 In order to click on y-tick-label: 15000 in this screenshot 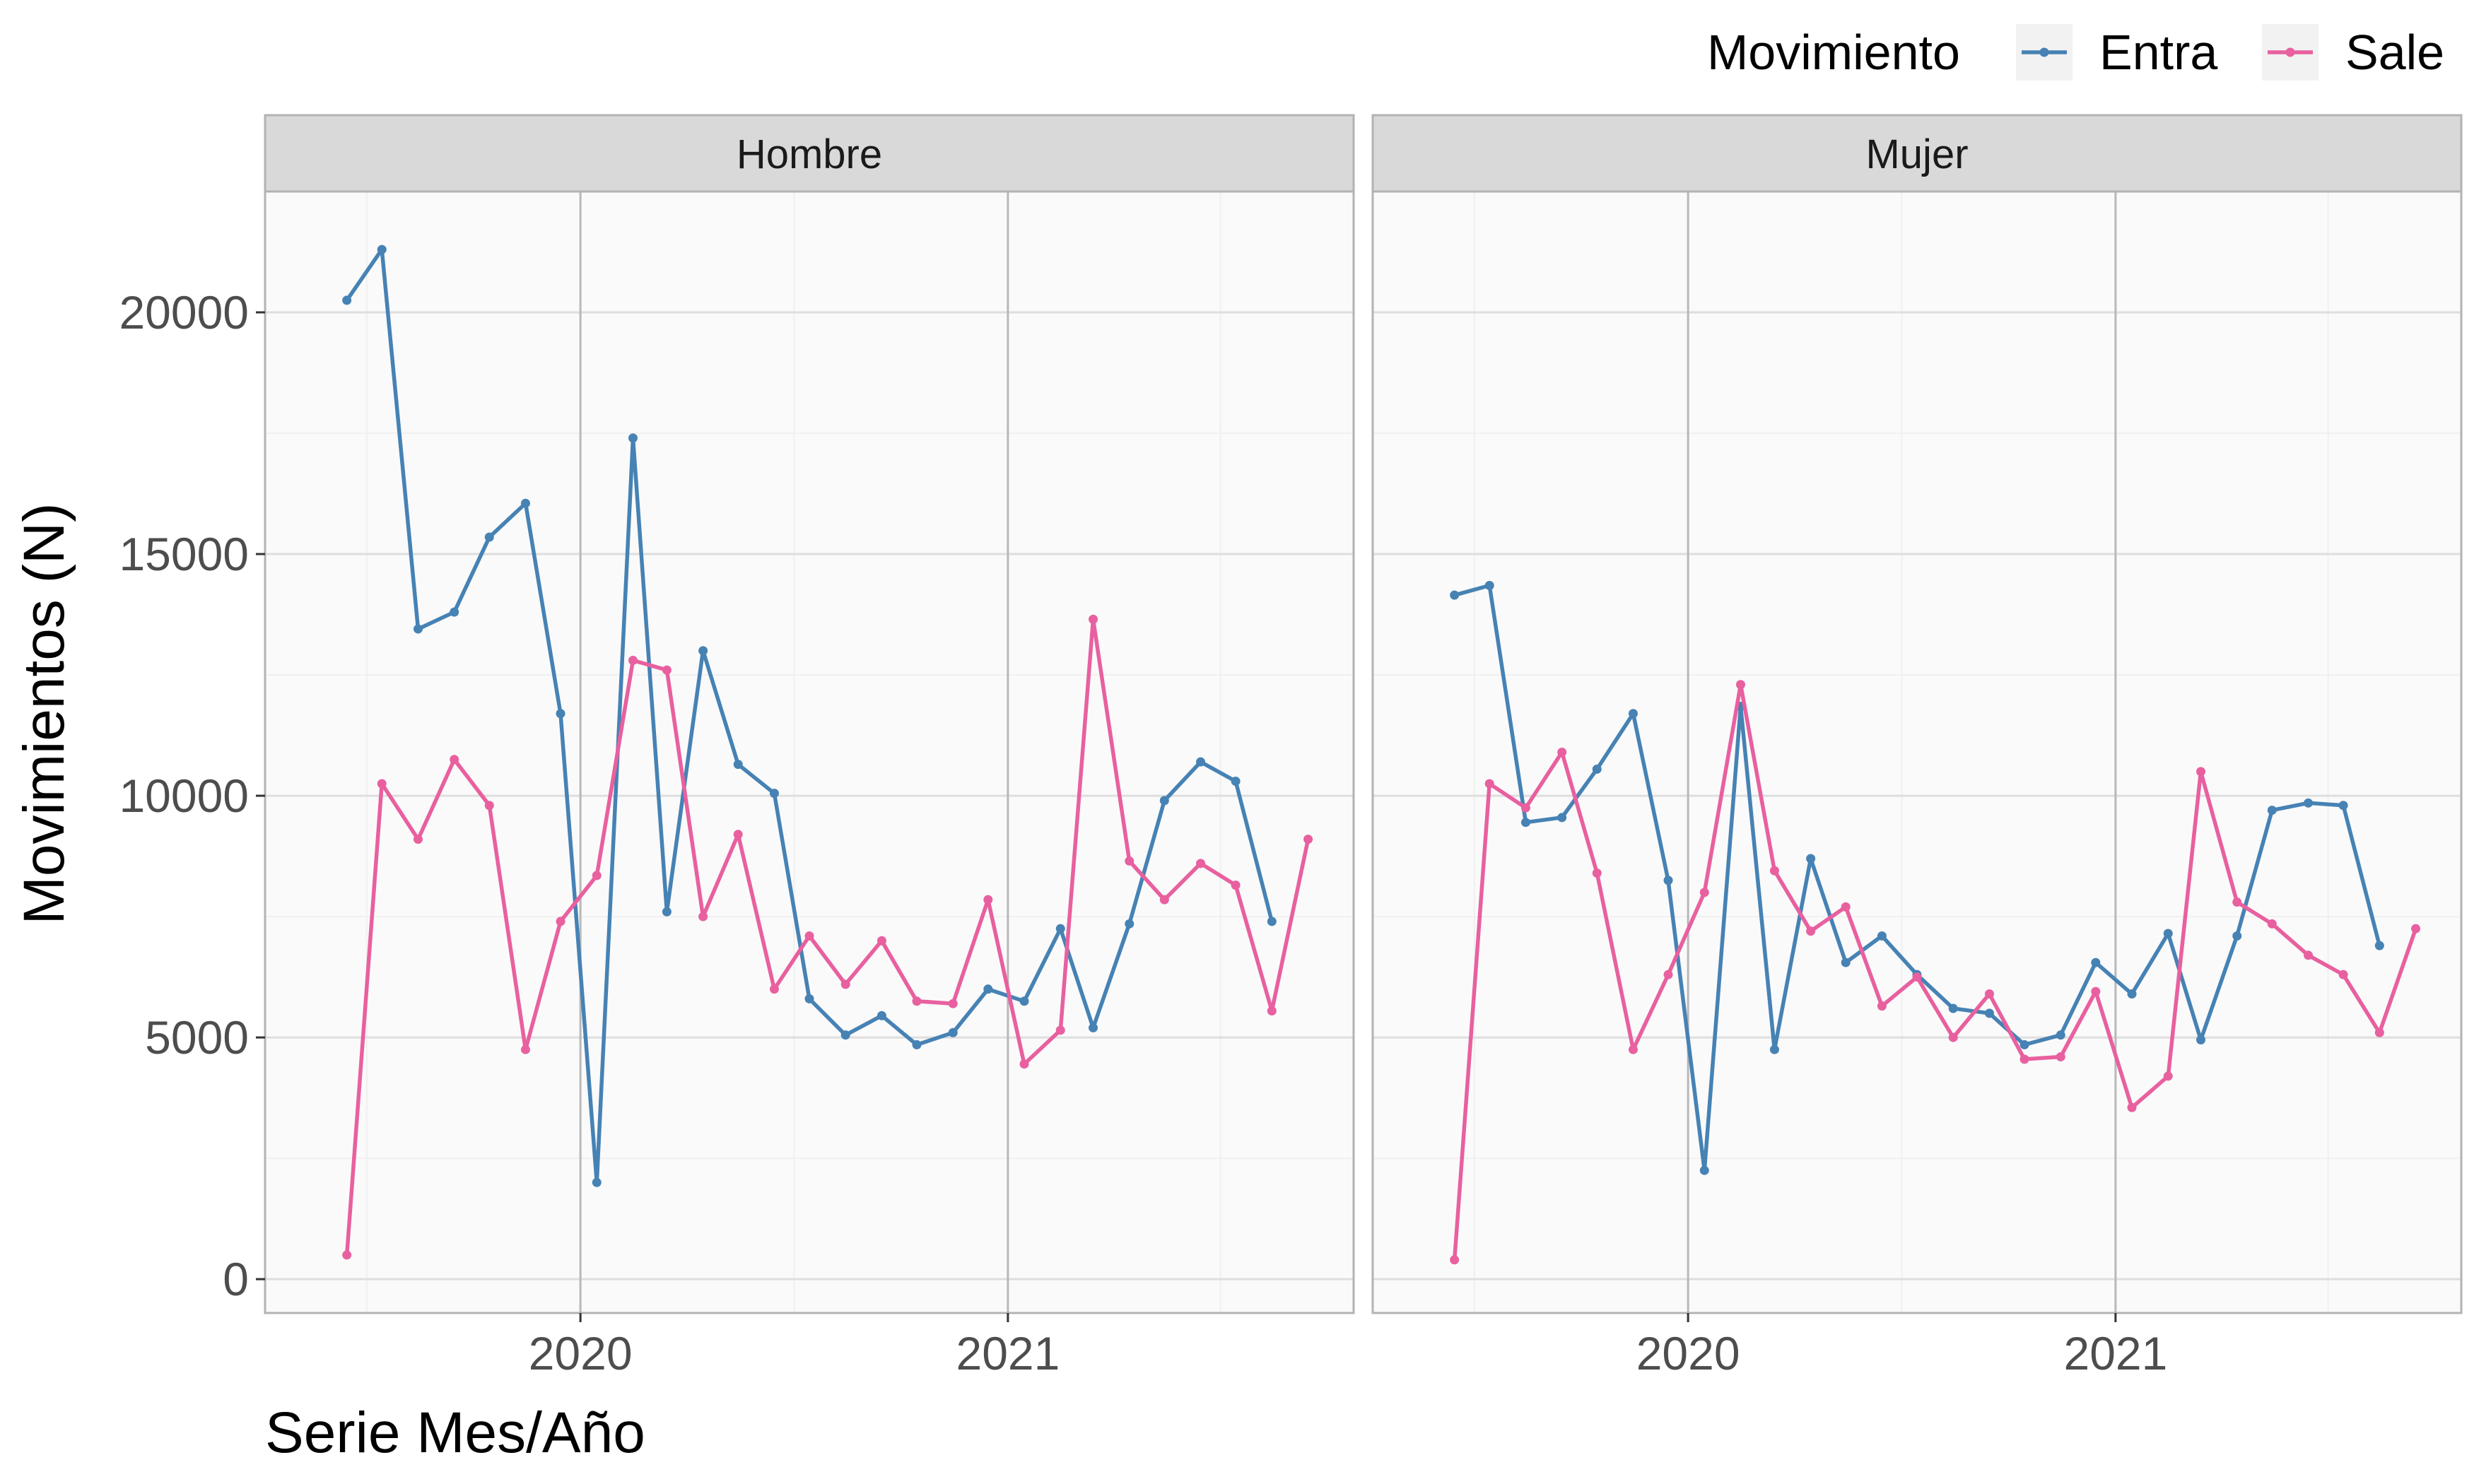, I will do `click(184, 554)`.